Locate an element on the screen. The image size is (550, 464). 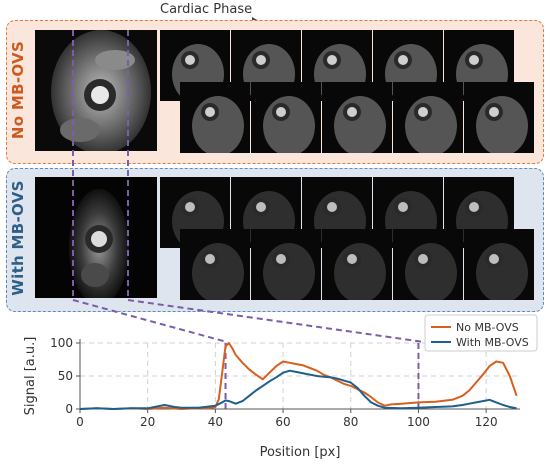
legend-entry: With MB-OVS is located at coordinates (492, 342).